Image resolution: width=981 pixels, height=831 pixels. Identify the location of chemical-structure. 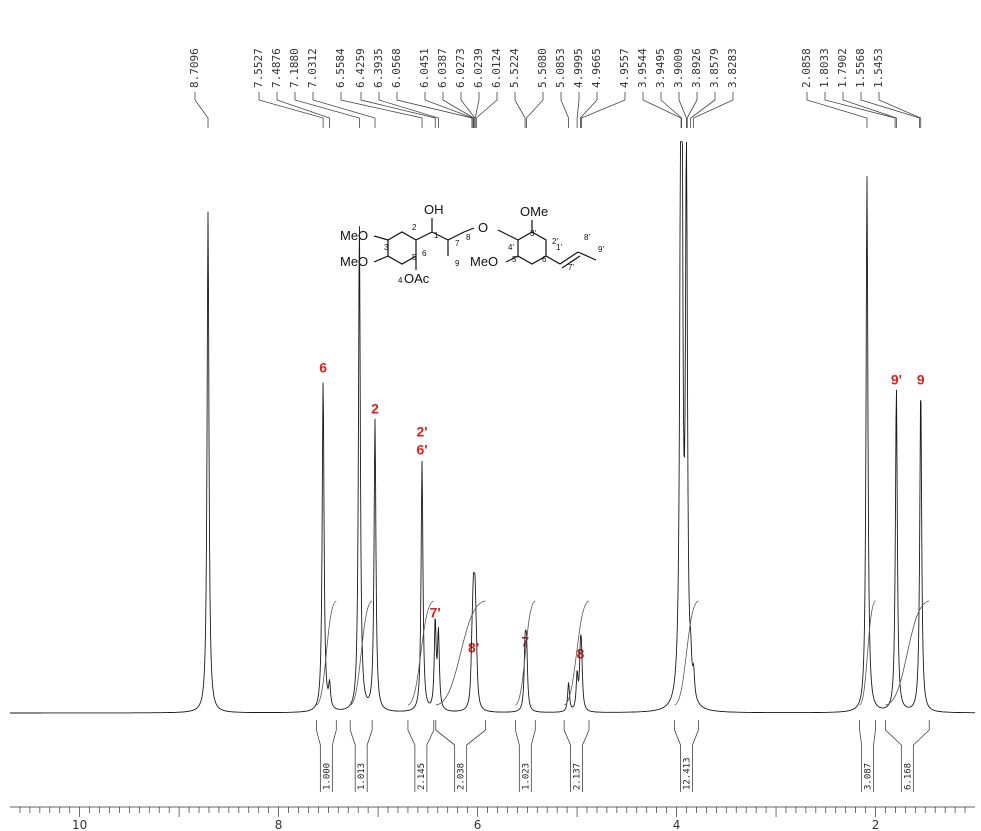
(485, 244).